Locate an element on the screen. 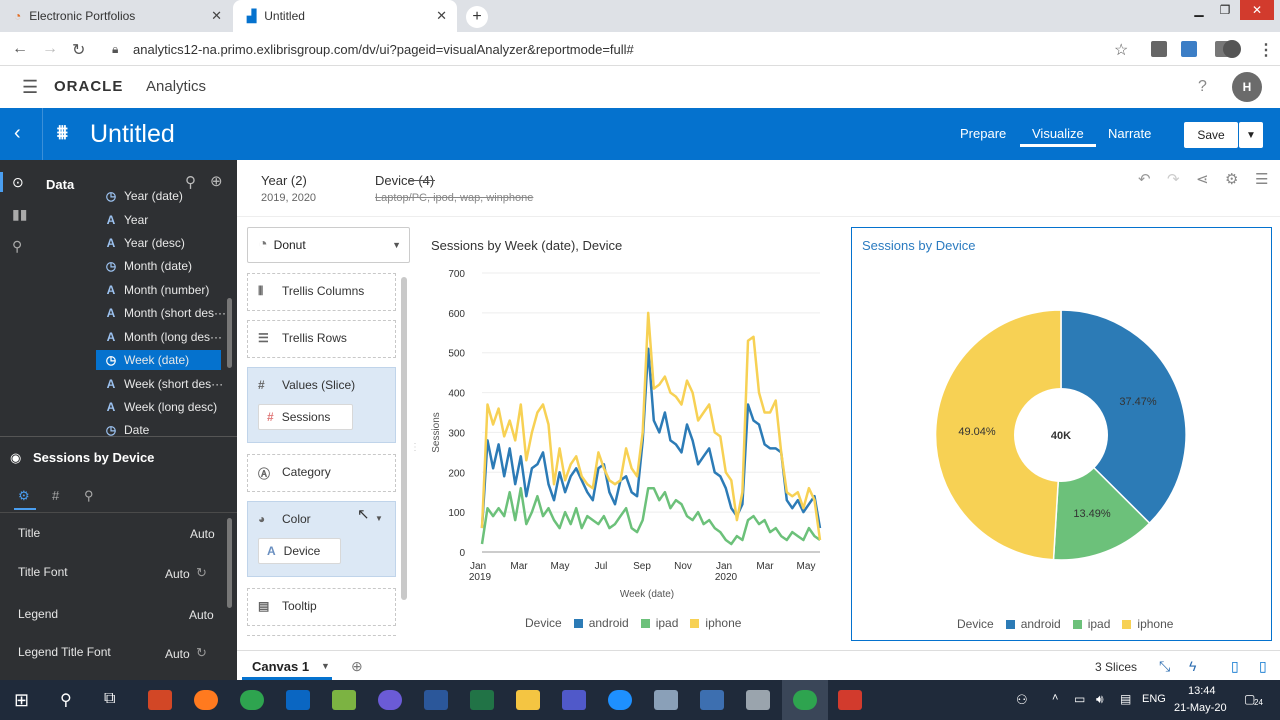 This screenshot has width=1280, height=720. word-icon is located at coordinates (436, 700).